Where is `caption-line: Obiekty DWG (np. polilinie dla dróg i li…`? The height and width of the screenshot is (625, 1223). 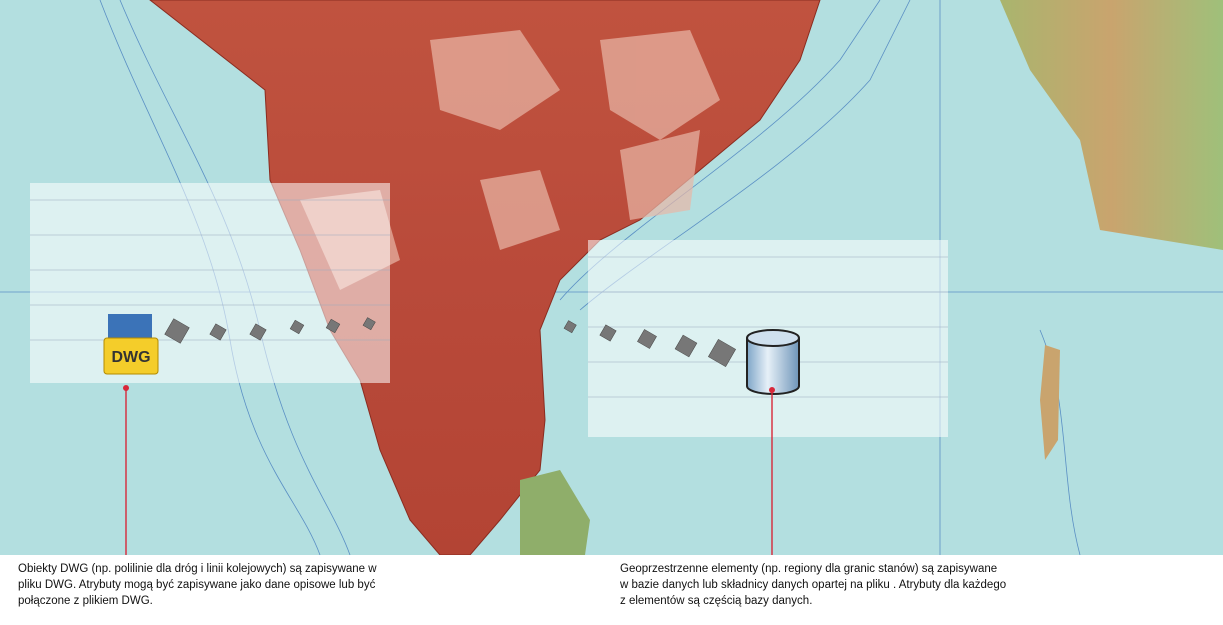
caption-line: Obiekty DWG (np. polilinie dla dróg i li… is located at coordinates (197, 569).